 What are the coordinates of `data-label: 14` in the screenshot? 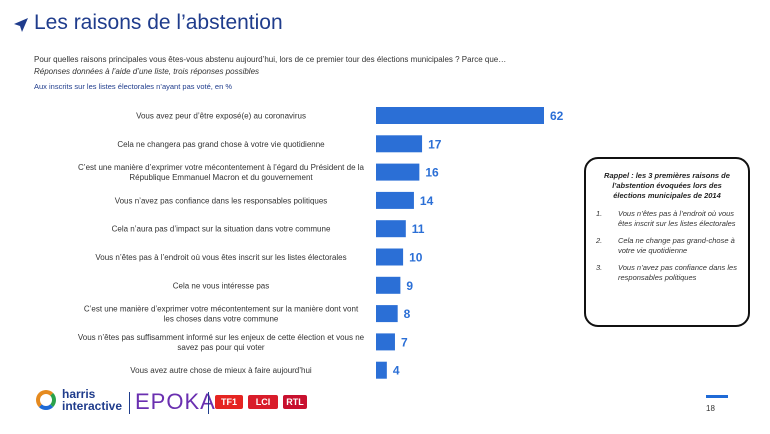 It's located at (427, 201).